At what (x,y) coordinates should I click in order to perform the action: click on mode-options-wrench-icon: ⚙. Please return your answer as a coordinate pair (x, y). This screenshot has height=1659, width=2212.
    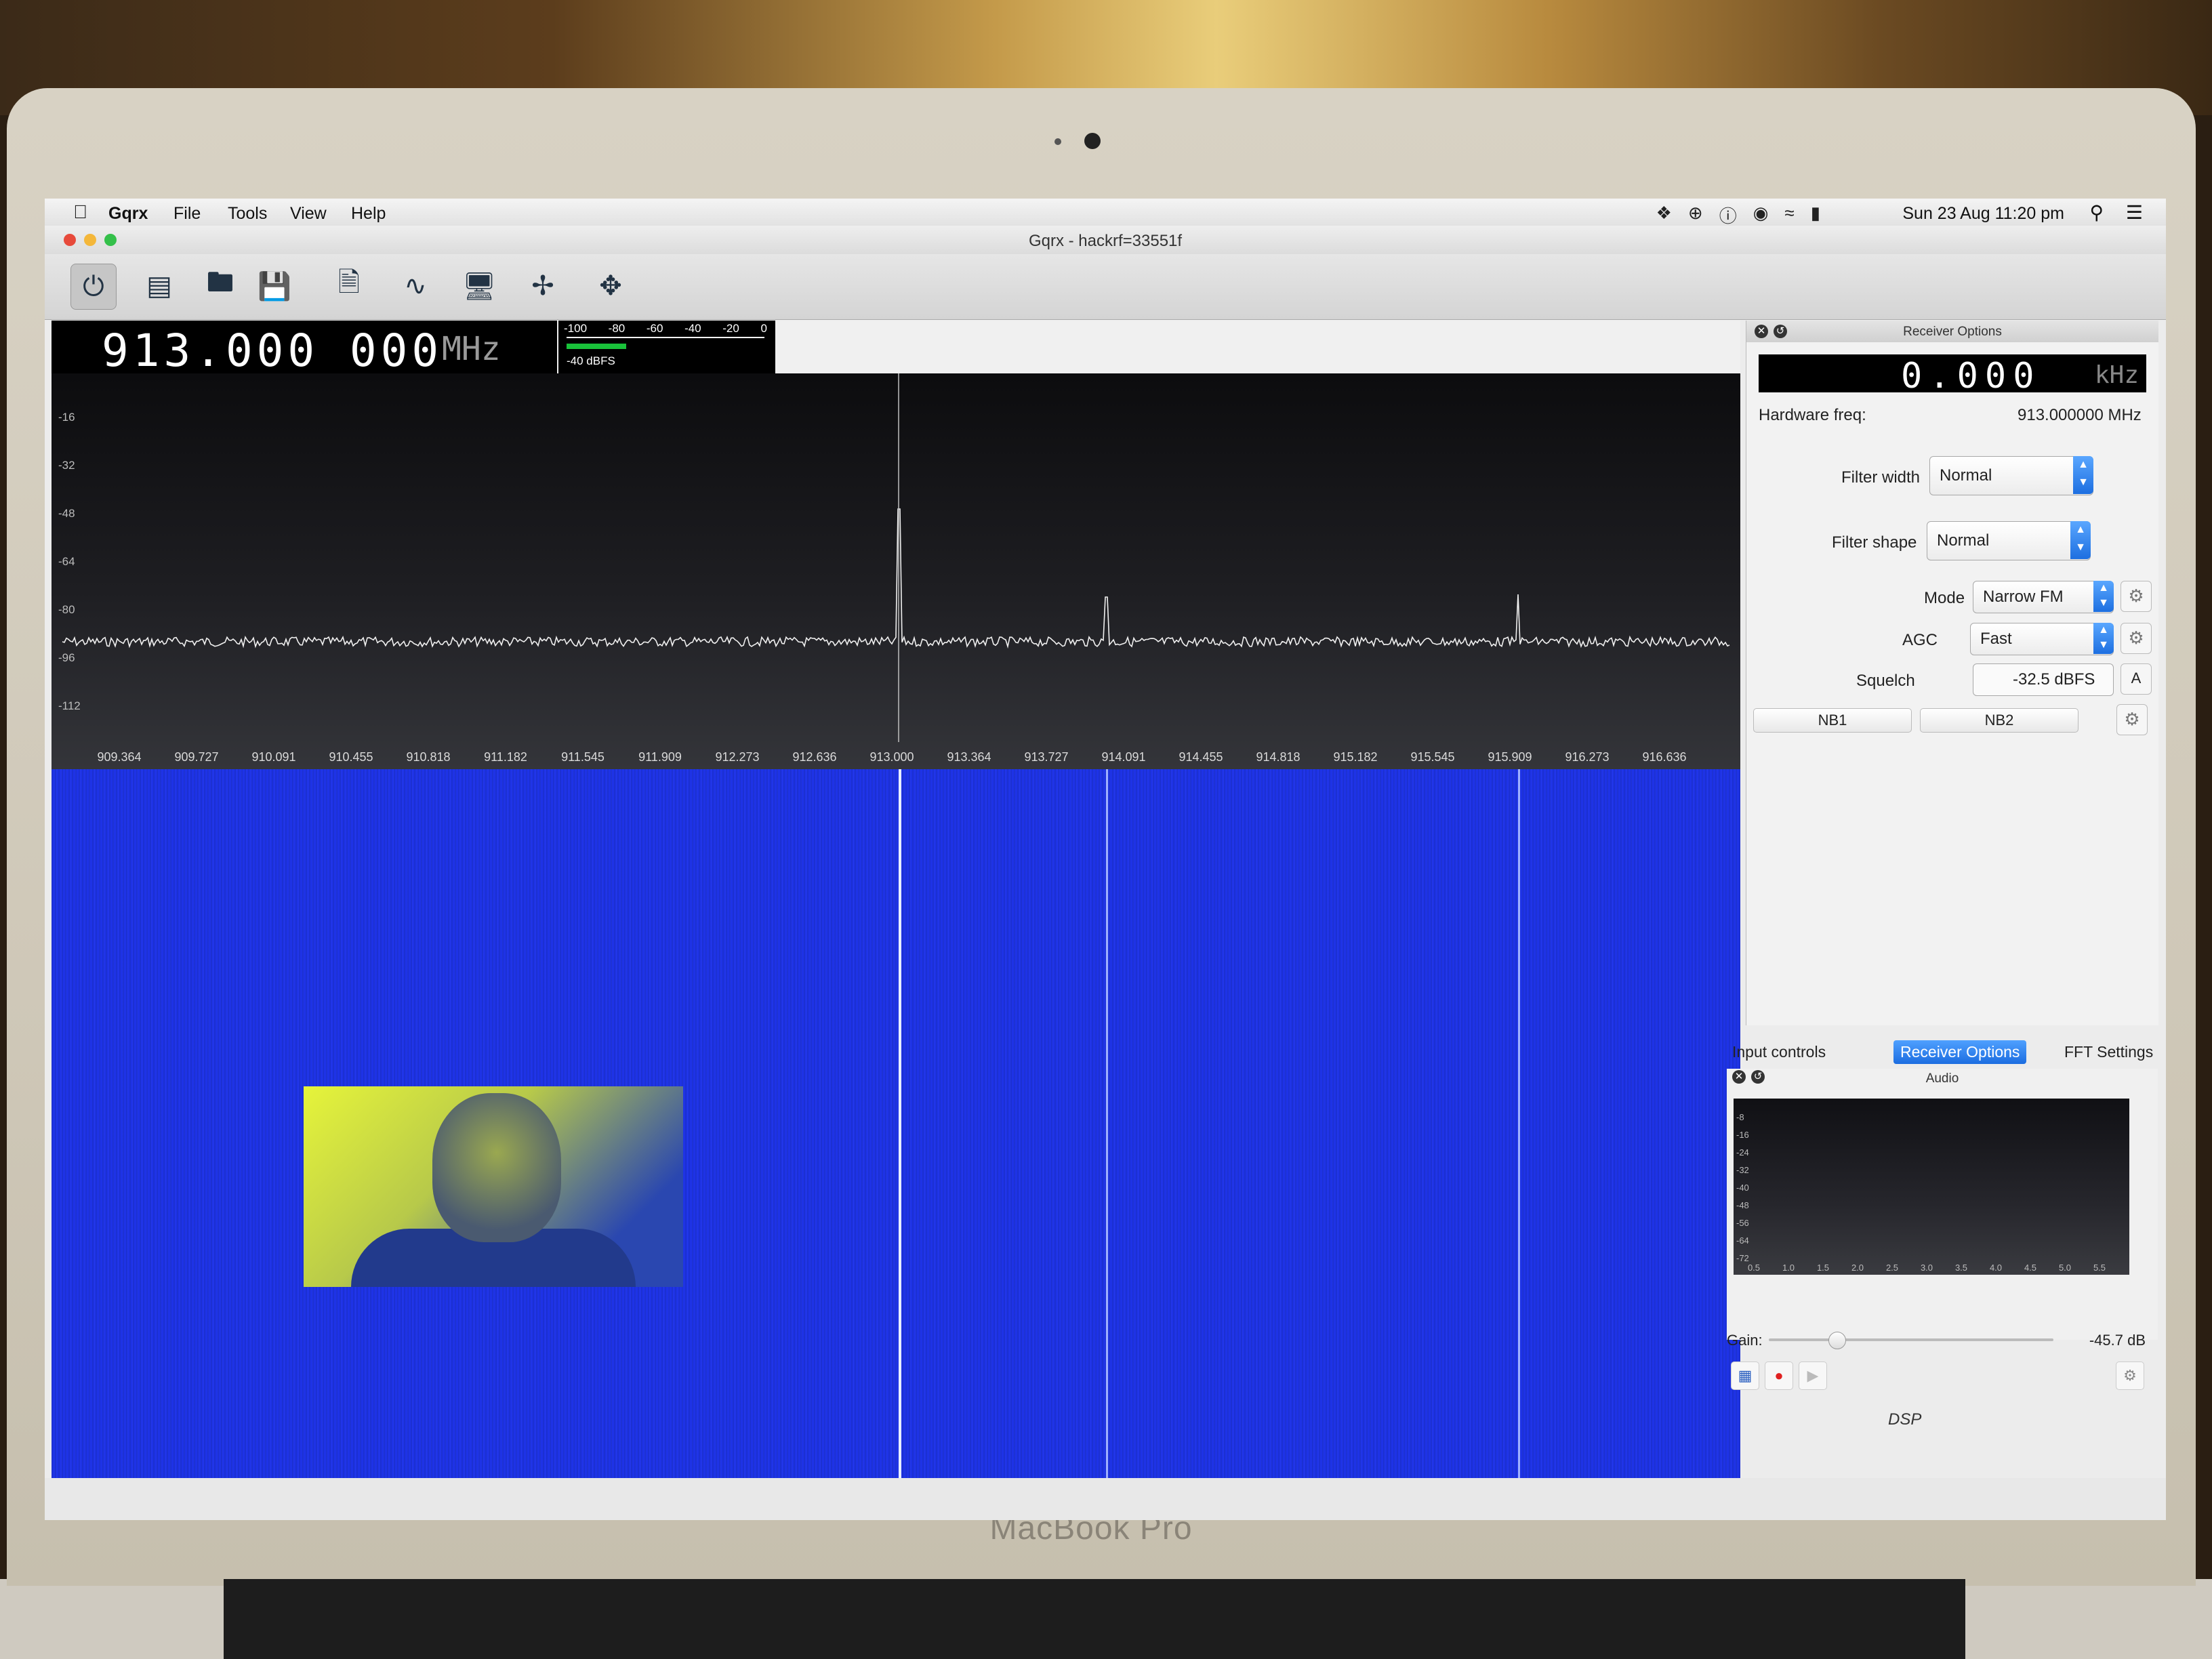
    Looking at the image, I should click on (2136, 596).